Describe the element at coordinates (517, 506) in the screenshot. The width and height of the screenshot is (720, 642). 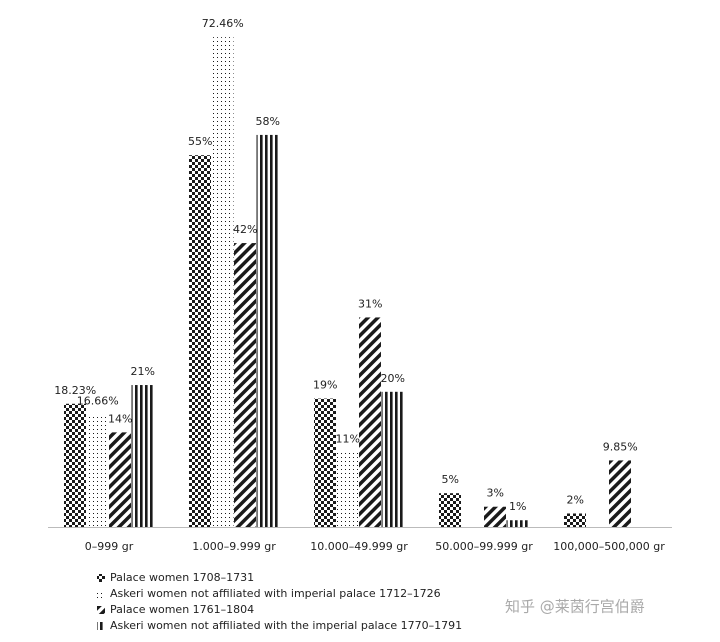
I see `data-label: 1%` at that location.